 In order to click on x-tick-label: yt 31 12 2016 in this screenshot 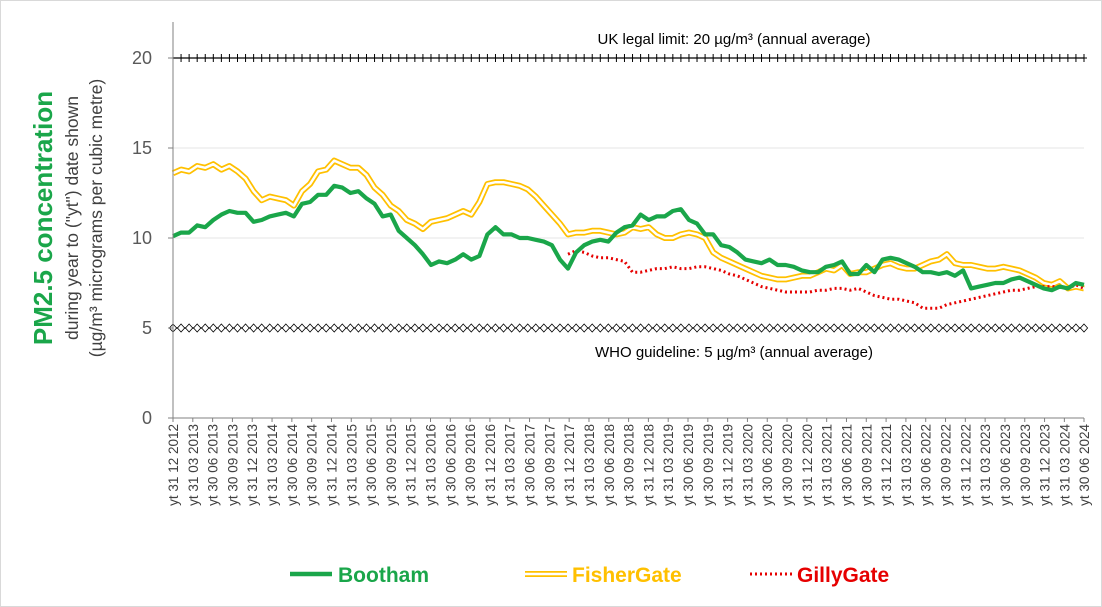, I will do `click(490, 465)`.